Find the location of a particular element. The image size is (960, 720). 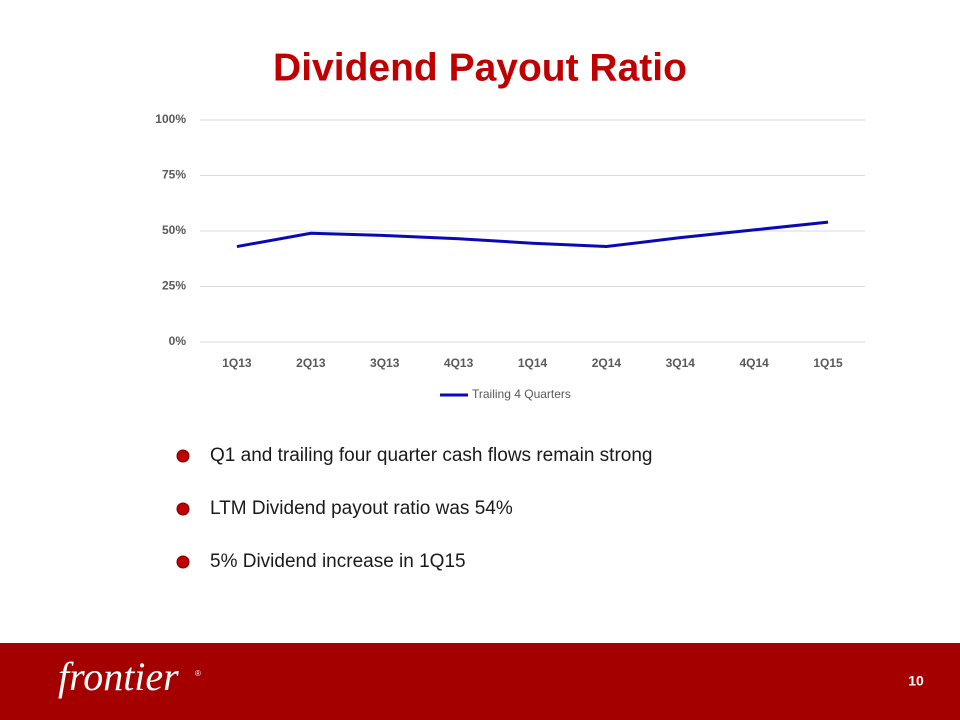

series-line is located at coordinates (532, 234).